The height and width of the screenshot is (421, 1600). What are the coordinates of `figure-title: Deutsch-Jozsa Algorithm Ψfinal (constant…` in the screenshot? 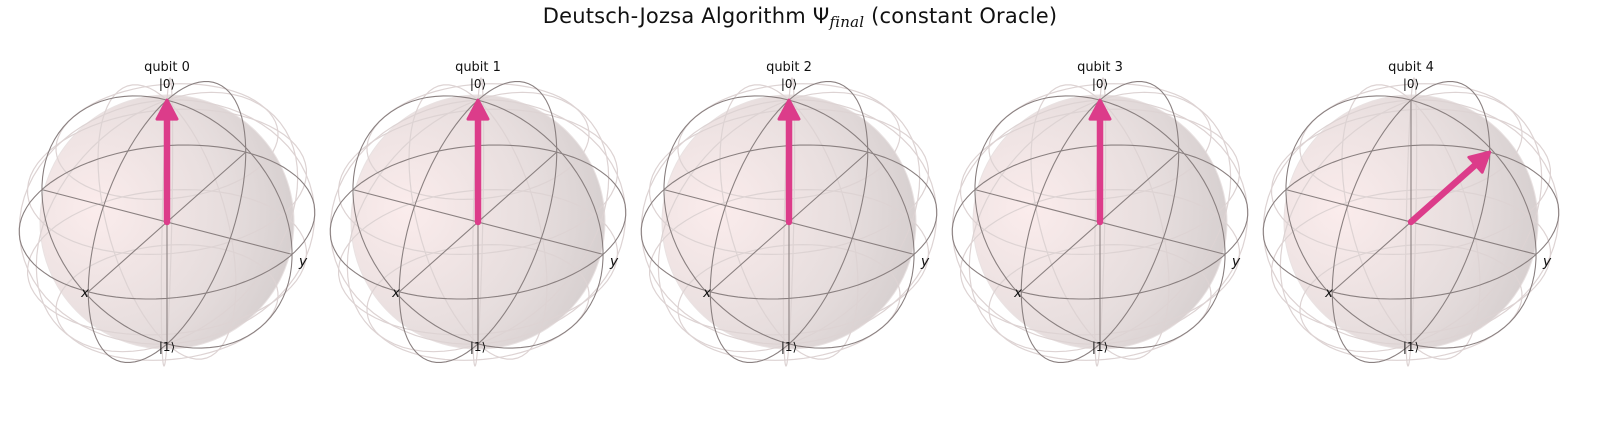 It's located at (800, 17).